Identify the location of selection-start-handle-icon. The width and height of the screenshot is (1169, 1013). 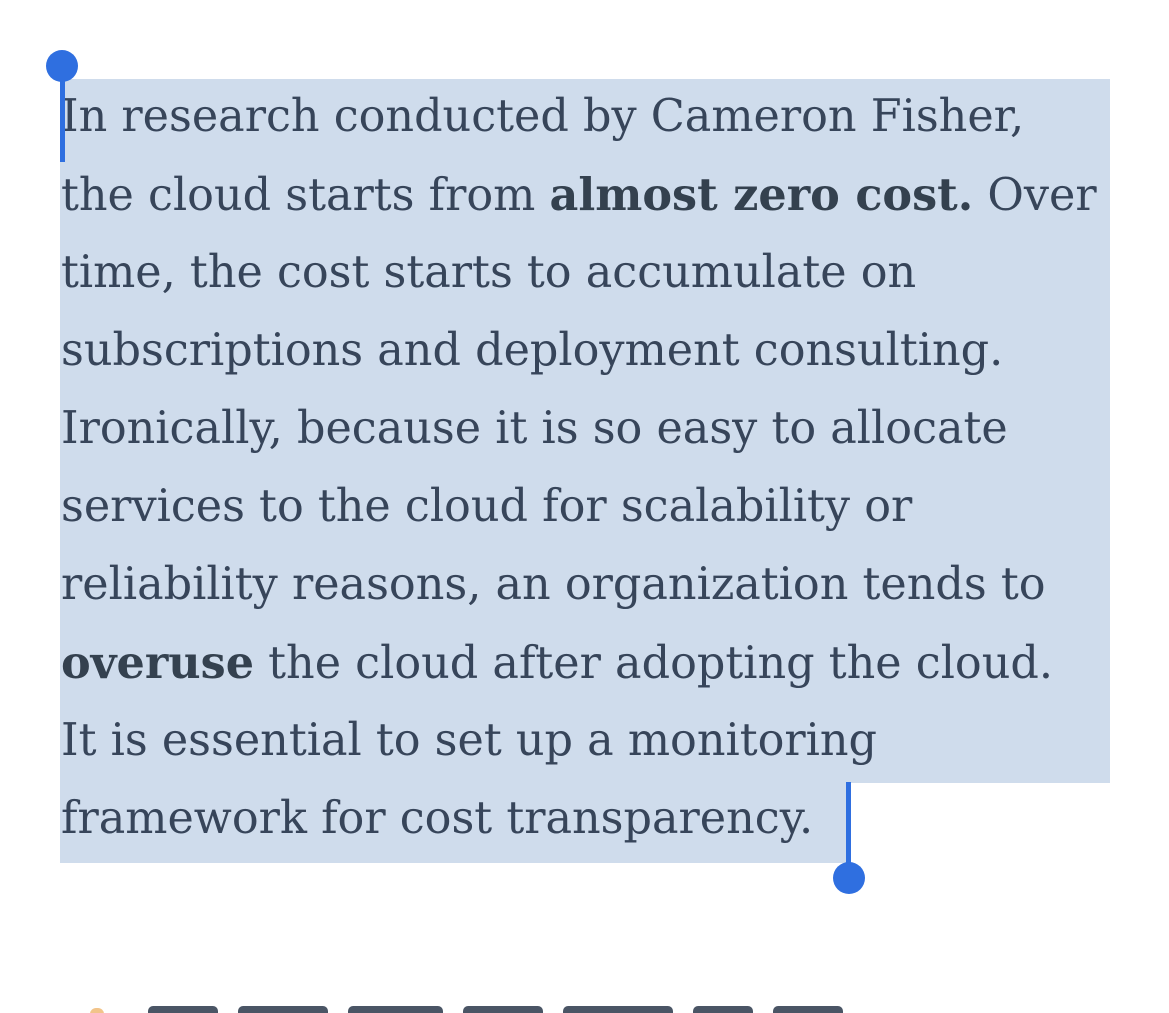
(62, 66).